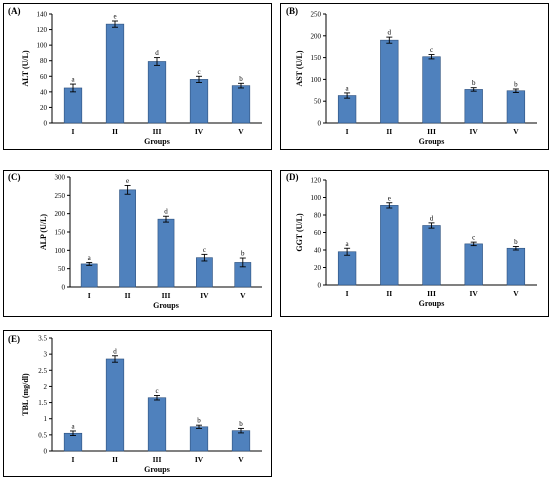 The image size is (550, 489). What do you see at coordinates (14, 339) in the screenshot?
I see `panel-label: (E)` at bounding box center [14, 339].